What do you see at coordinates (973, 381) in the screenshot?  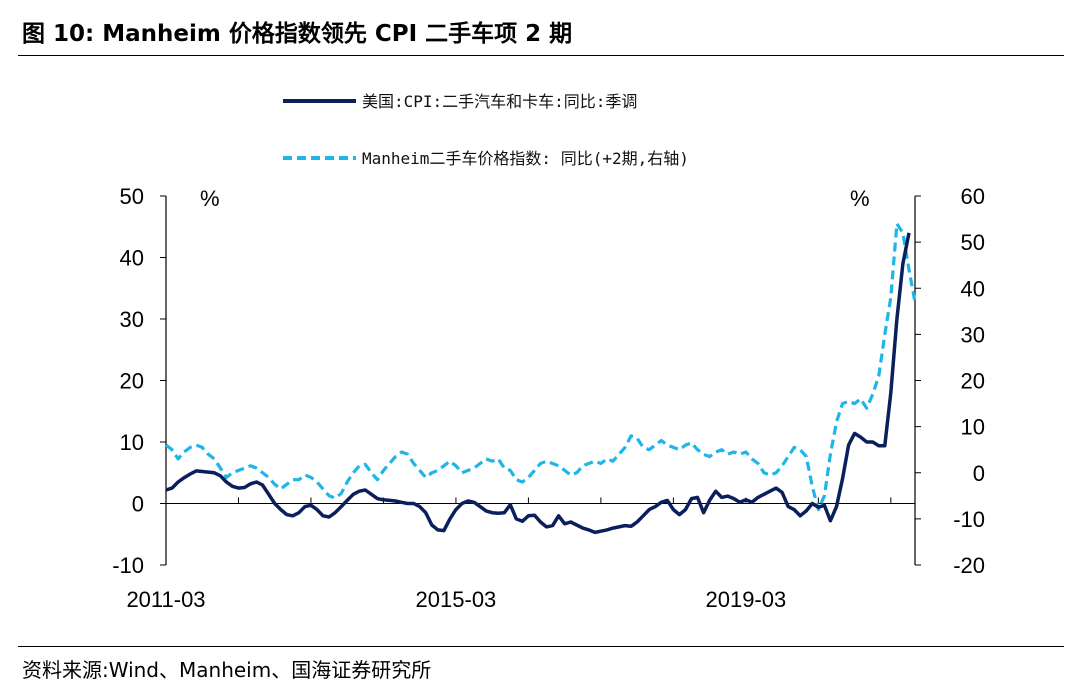 I see `right-tick-label: 20` at bounding box center [973, 381].